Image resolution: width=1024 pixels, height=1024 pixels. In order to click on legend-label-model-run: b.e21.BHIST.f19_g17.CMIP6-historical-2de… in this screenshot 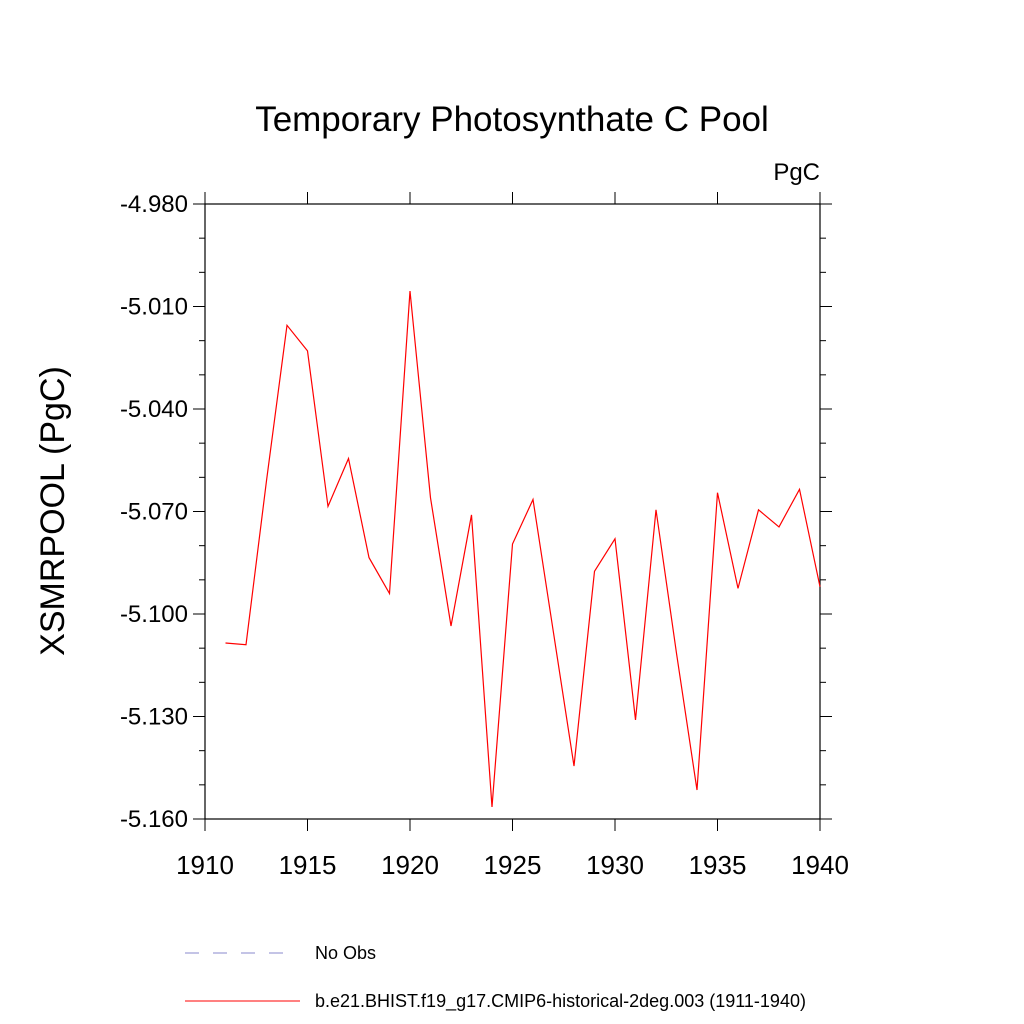, I will do `click(560, 1001)`.